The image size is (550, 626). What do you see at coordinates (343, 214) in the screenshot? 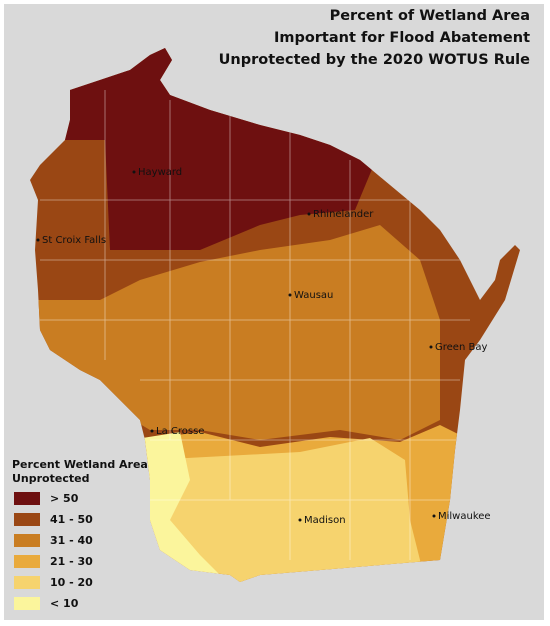
I see `city-label: Rhinelander` at bounding box center [343, 214].